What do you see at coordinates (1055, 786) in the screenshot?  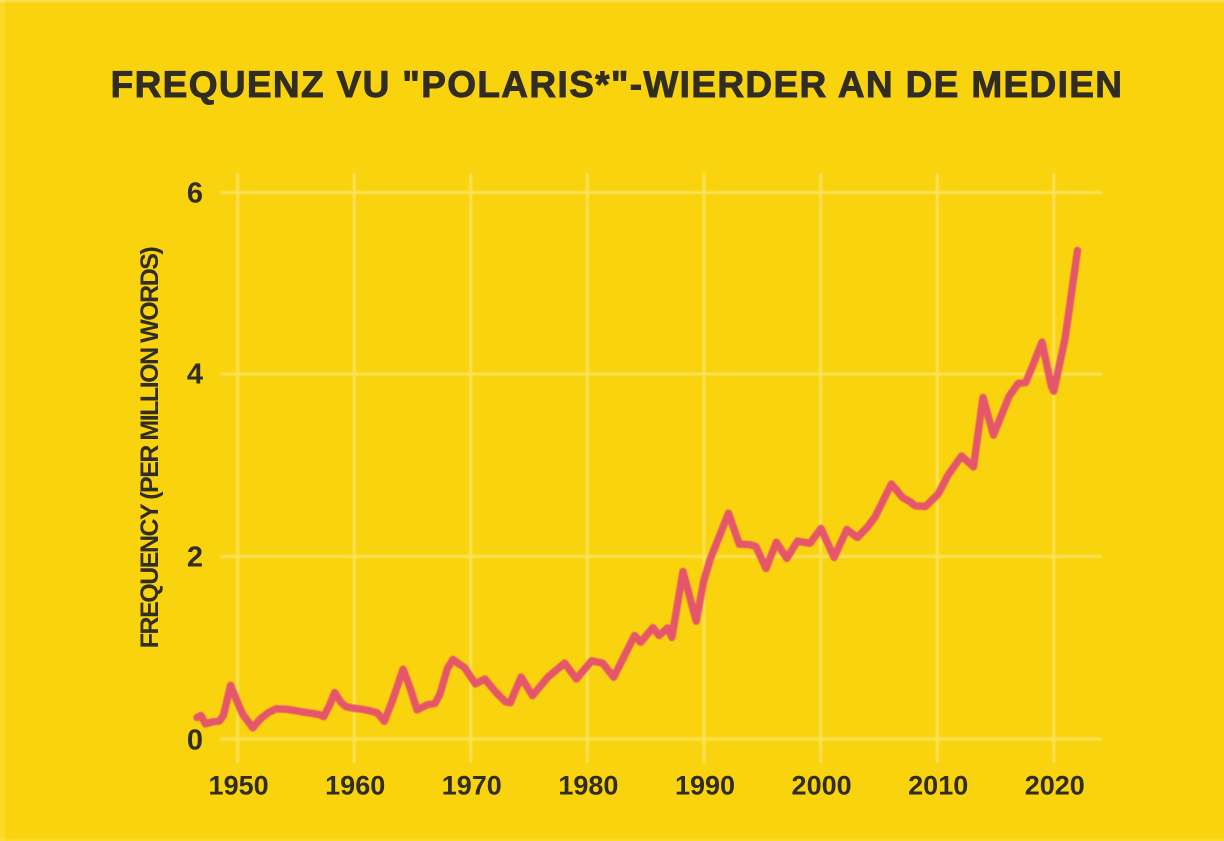 I see `svg-text: 2020` at bounding box center [1055, 786].